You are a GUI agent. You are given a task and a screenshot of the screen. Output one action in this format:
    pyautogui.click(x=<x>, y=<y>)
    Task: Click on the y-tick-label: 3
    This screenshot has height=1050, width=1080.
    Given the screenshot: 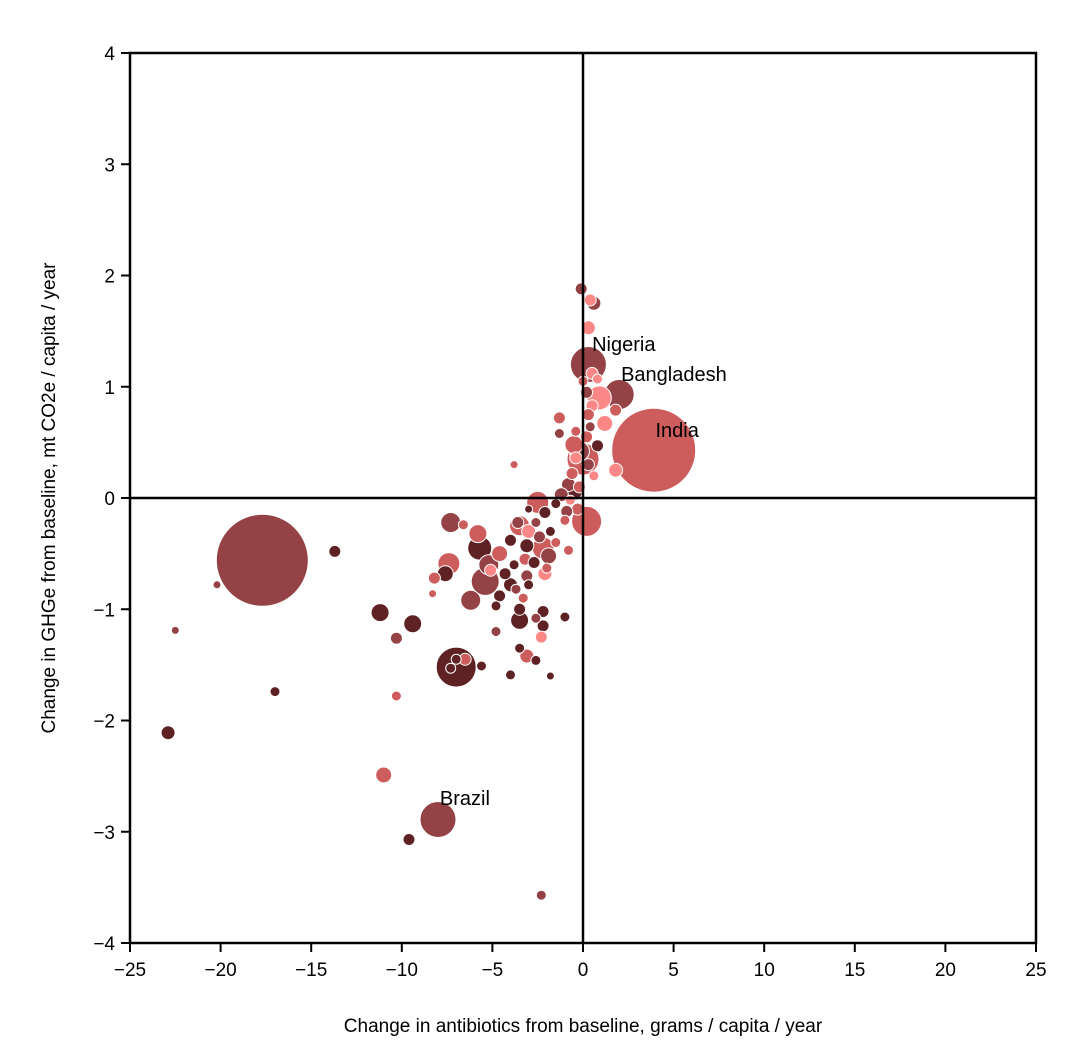 What is the action you would take?
    pyautogui.click(x=109, y=165)
    